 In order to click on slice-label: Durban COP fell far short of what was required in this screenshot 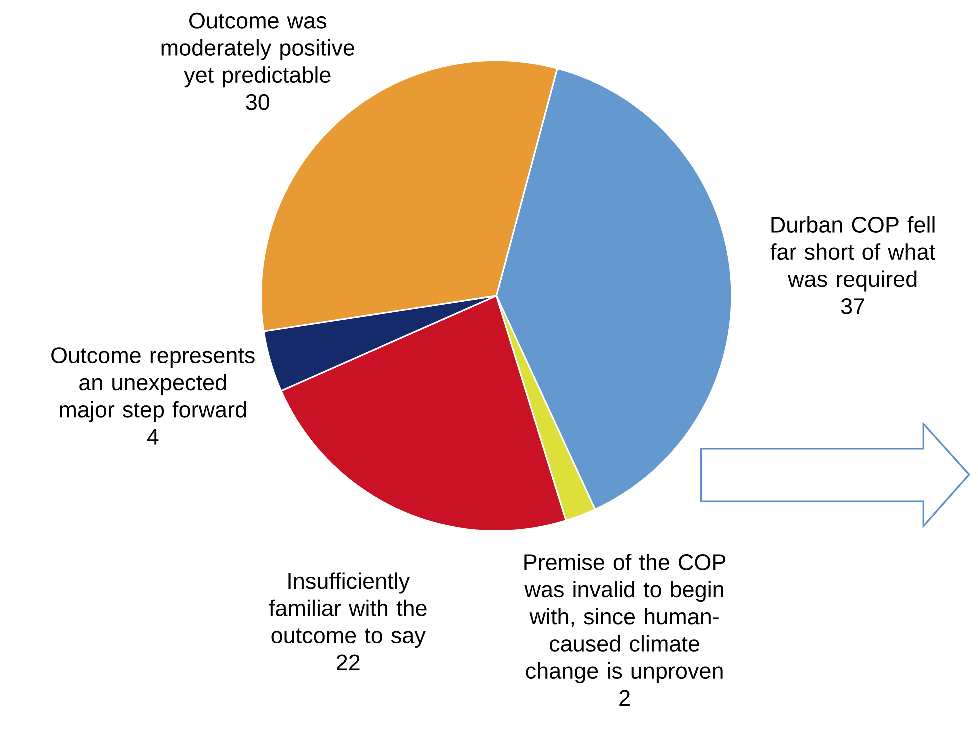, I will do `click(853, 254)`.